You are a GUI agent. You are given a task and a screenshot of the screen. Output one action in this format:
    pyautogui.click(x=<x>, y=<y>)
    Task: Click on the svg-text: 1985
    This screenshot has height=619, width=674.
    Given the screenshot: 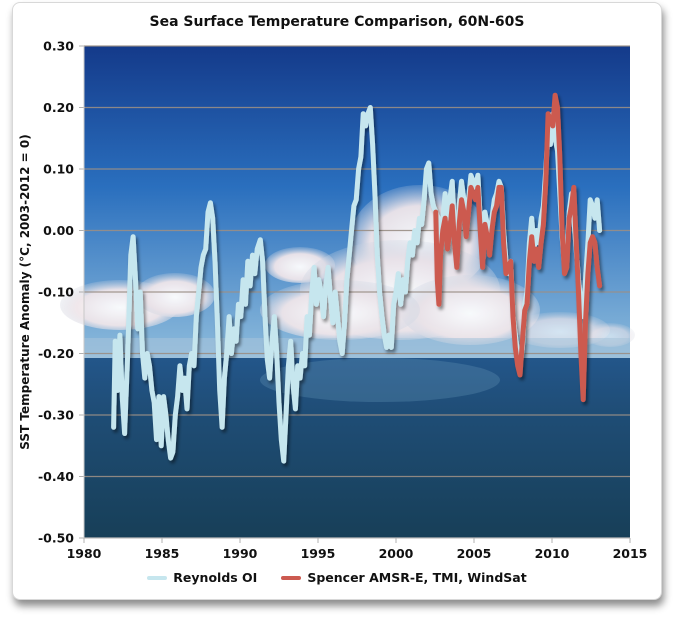 What is the action you would take?
    pyautogui.click(x=162, y=553)
    